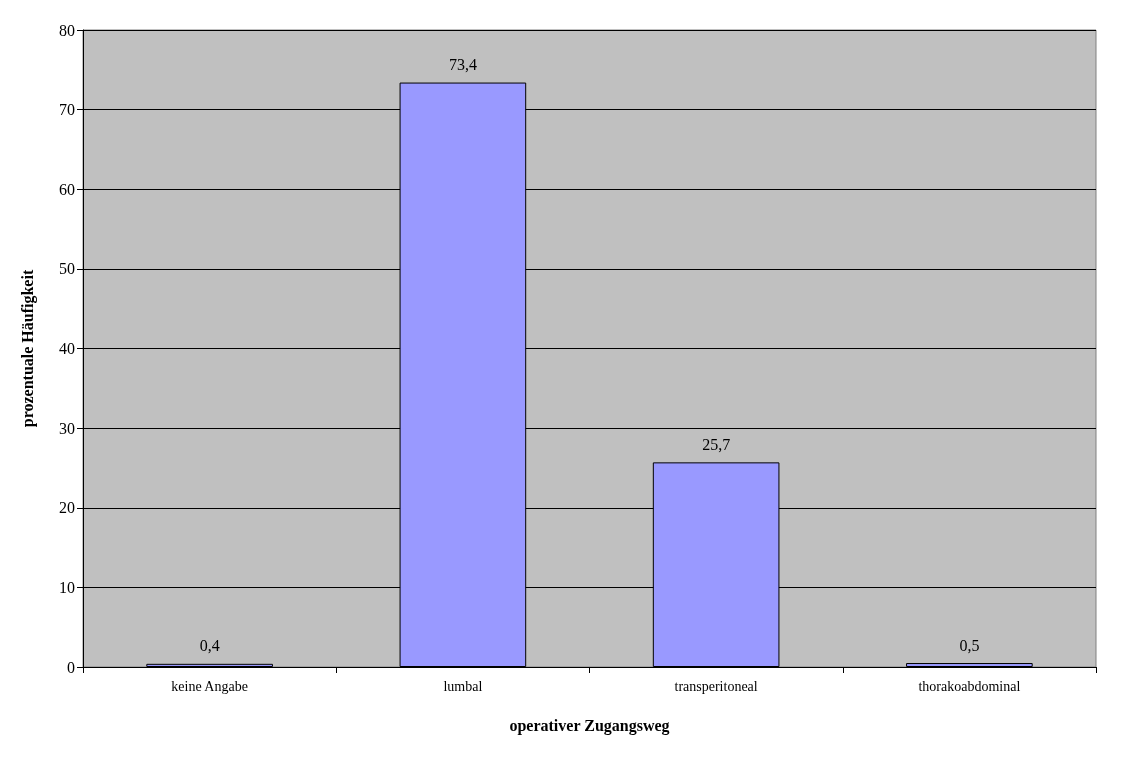 The width and height of the screenshot is (1125, 763). Describe the element at coordinates (463, 686) in the screenshot. I see `x-tick-label: lumbal` at that location.